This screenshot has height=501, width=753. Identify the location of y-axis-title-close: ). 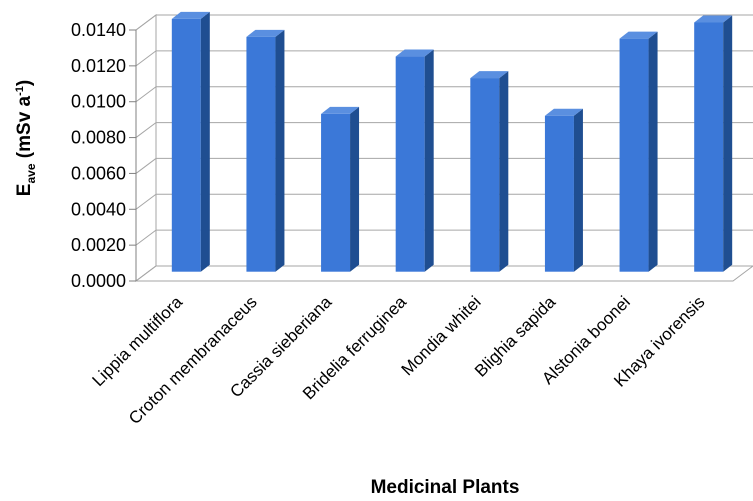
(24, 83).